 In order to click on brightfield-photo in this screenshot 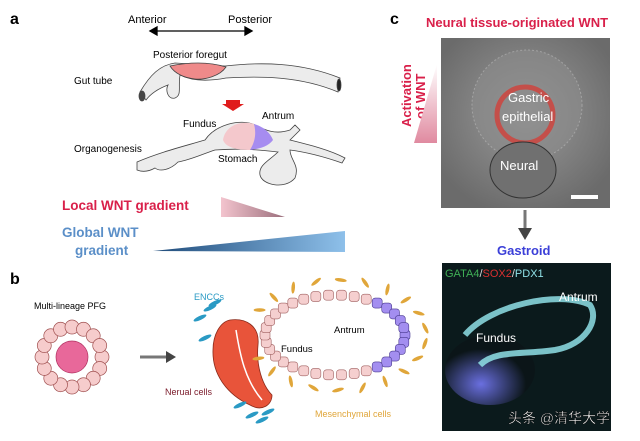, I will do `click(525, 123)`.